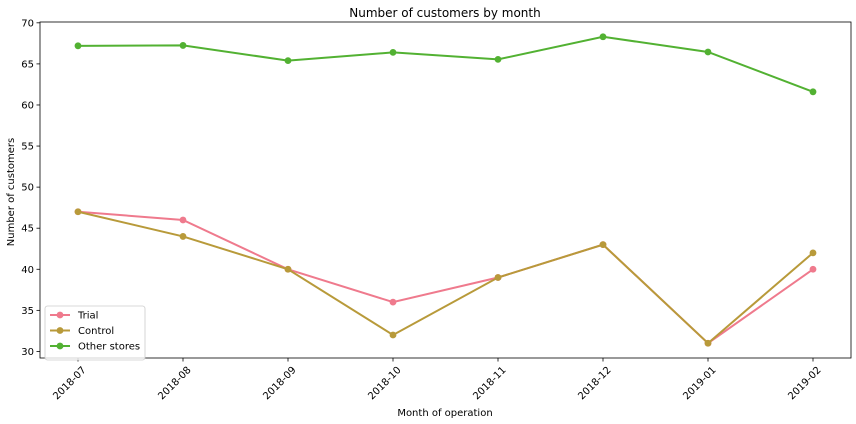  Describe the element at coordinates (804, 383) in the screenshot. I see `x-tick-label: 2019-02` at that location.